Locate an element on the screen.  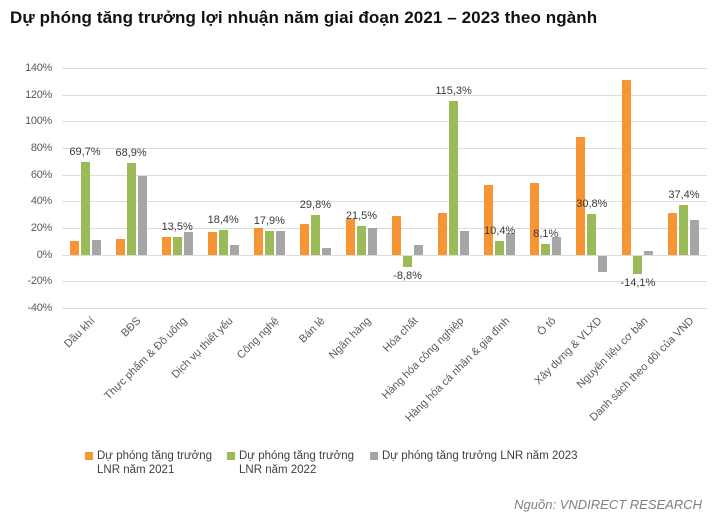
bar-s2-c8 is located at coordinates (465, 242).